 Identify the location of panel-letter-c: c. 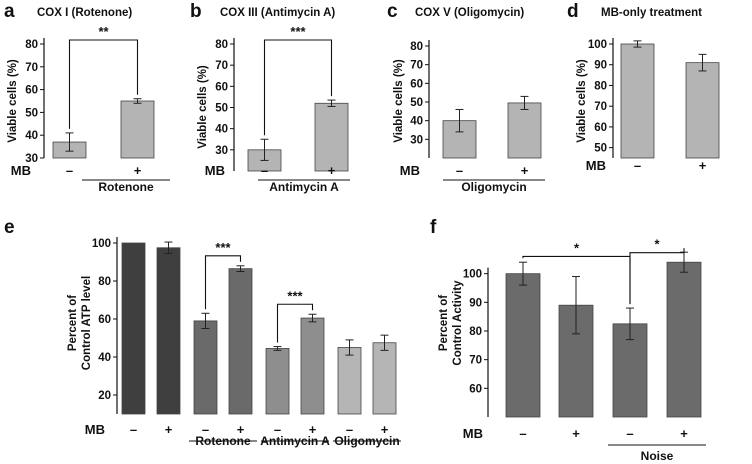
(392, 11).